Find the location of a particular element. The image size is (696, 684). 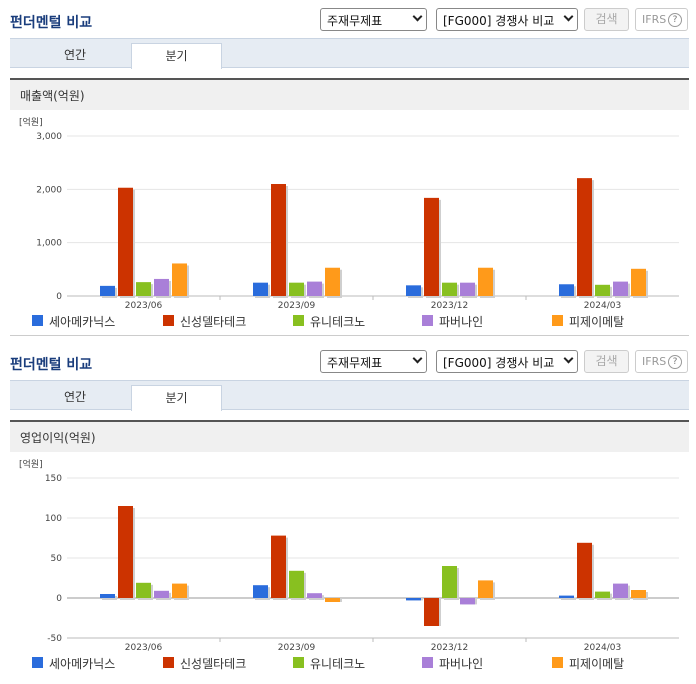

chart-legend: 세아메카닉스 신성델타테크 유니테크노 파버나인 피제이메탈 is located at coordinates (357, 321).